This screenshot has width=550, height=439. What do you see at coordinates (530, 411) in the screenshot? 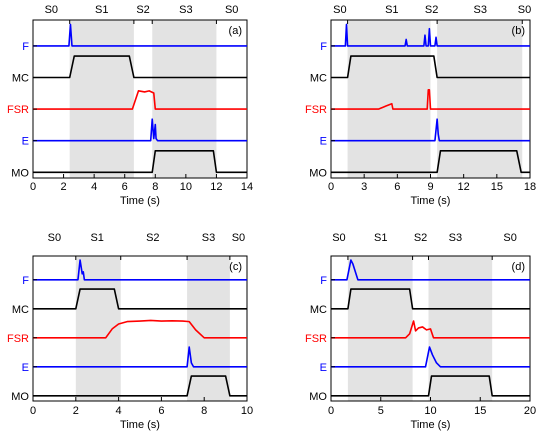
I see `x-tick-label: 20` at bounding box center [530, 411].